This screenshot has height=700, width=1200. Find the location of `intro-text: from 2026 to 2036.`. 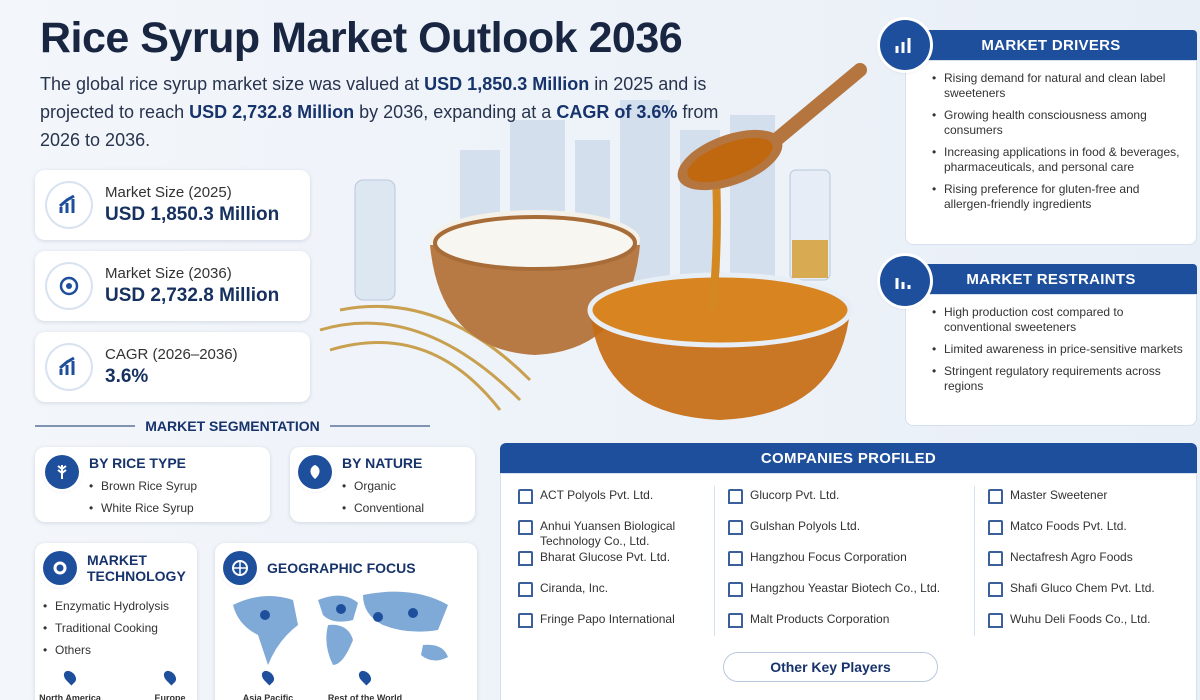

intro-text: from 2026 to 2036. is located at coordinates (379, 126).